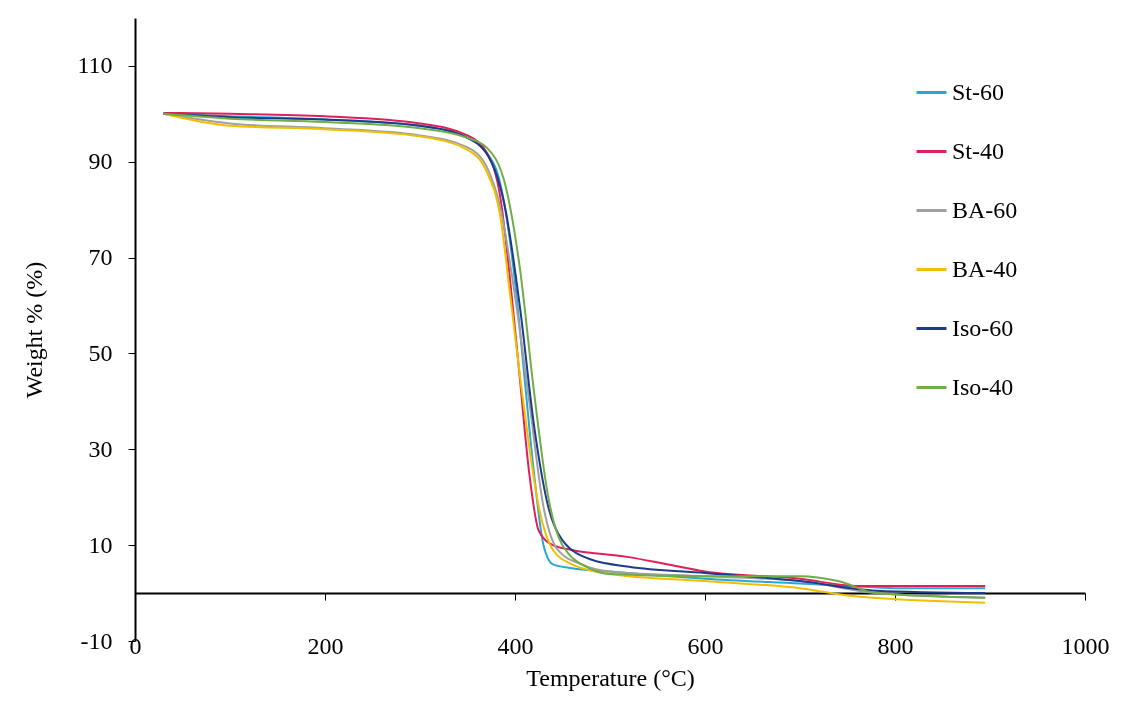 Image resolution: width=1121 pixels, height=703 pixels. I want to click on x-tick-label: 0, so click(135, 645).